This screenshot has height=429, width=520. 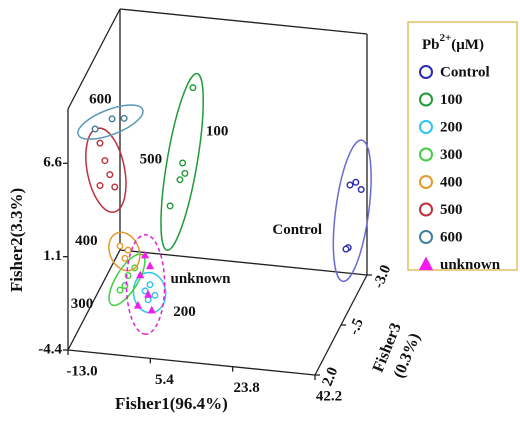 I want to click on legend-label: 600, so click(x=451, y=237).